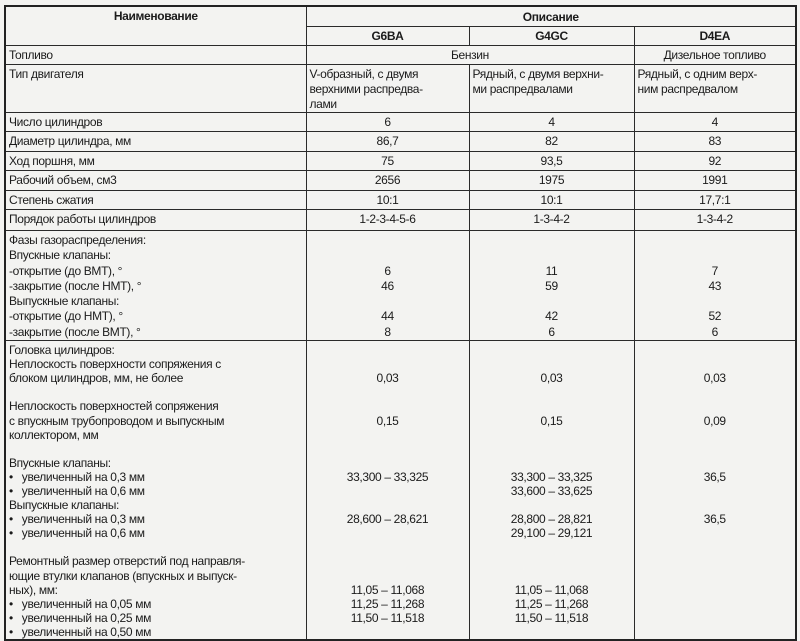  I want to click on row-label: Тип двигателя, so click(155, 88).